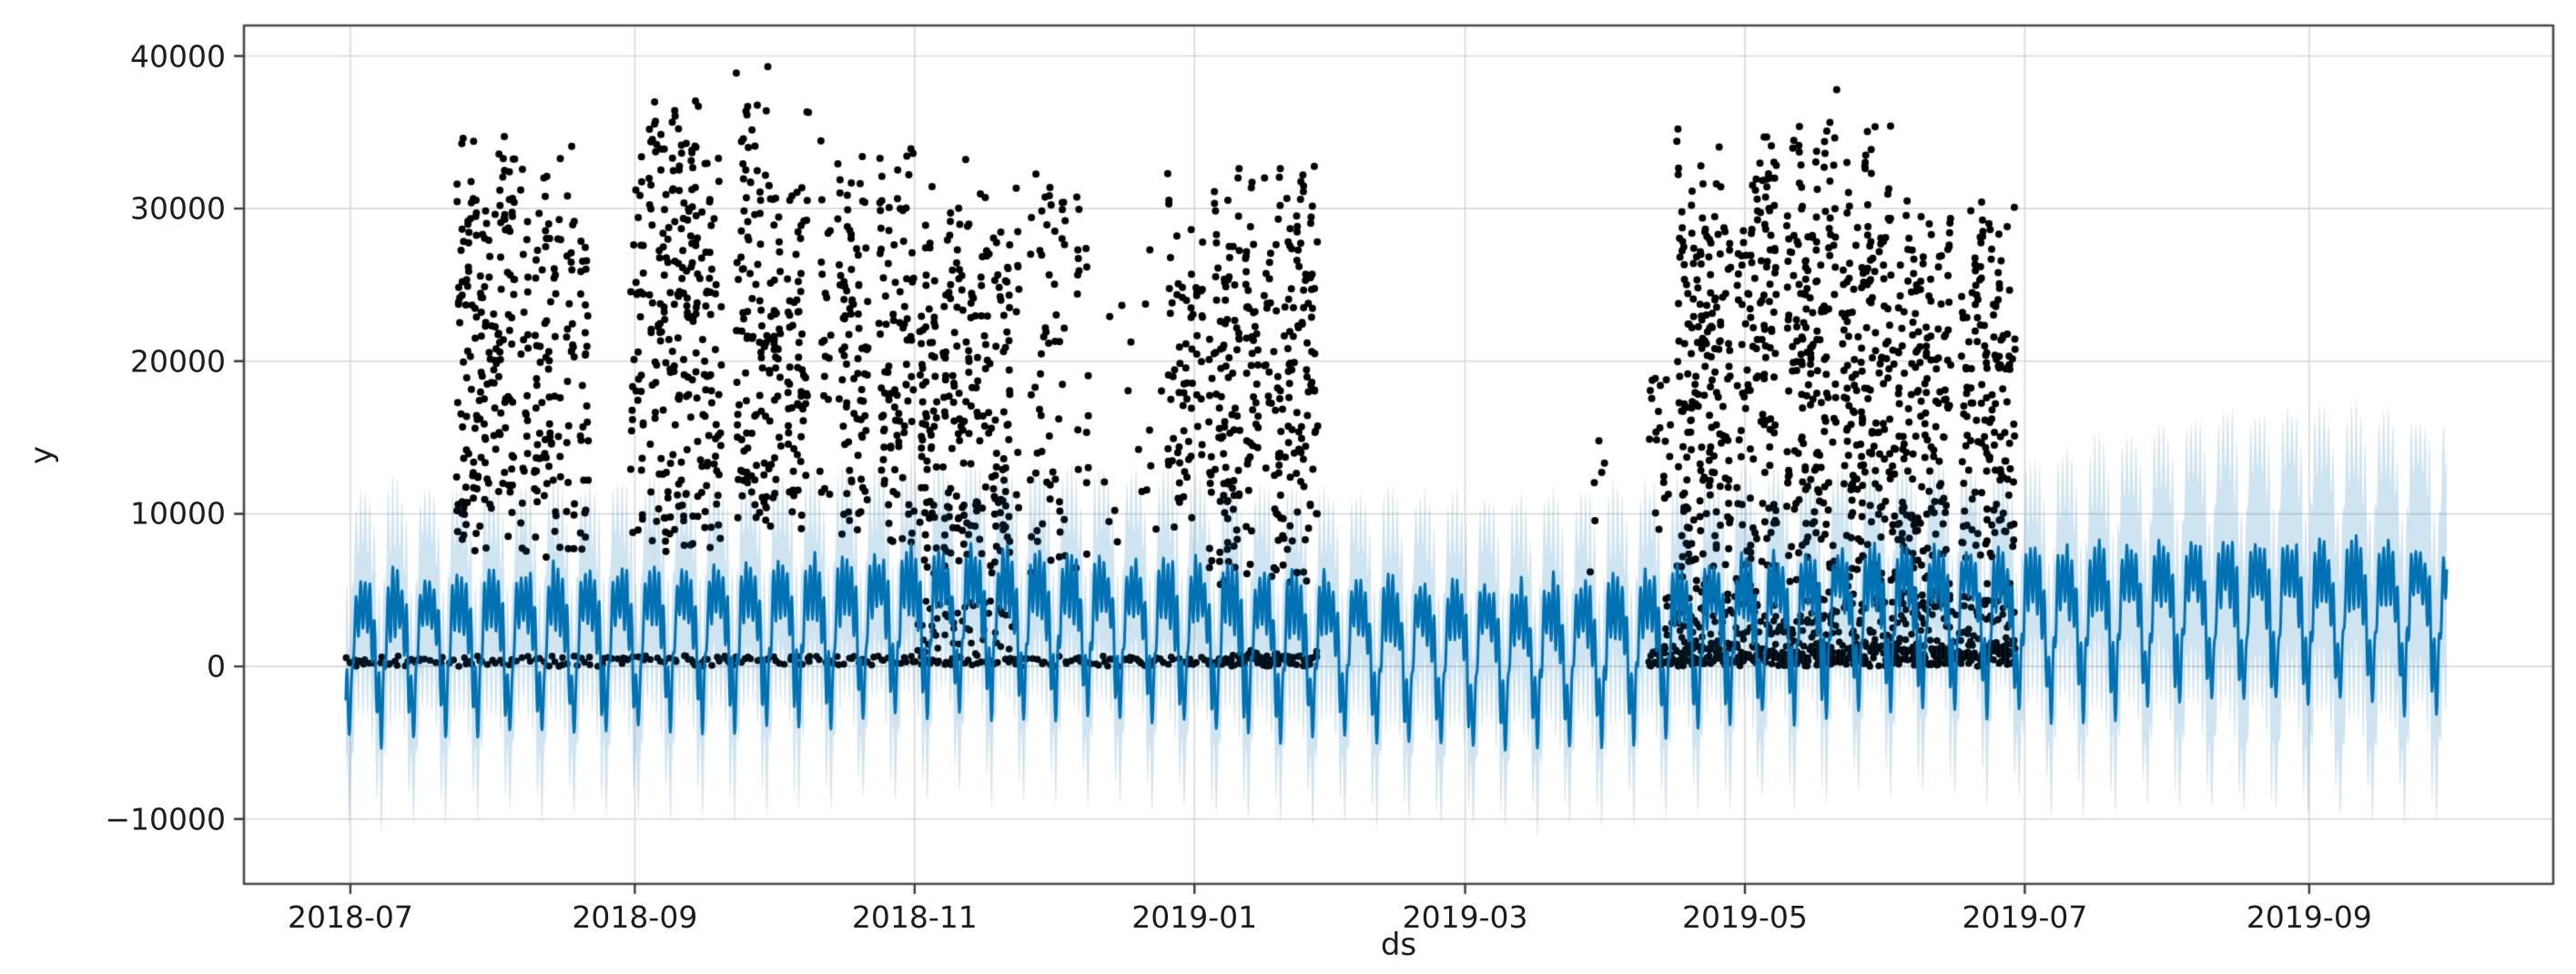  I want to click on x-tick-label: 2019-03, so click(1465, 917).